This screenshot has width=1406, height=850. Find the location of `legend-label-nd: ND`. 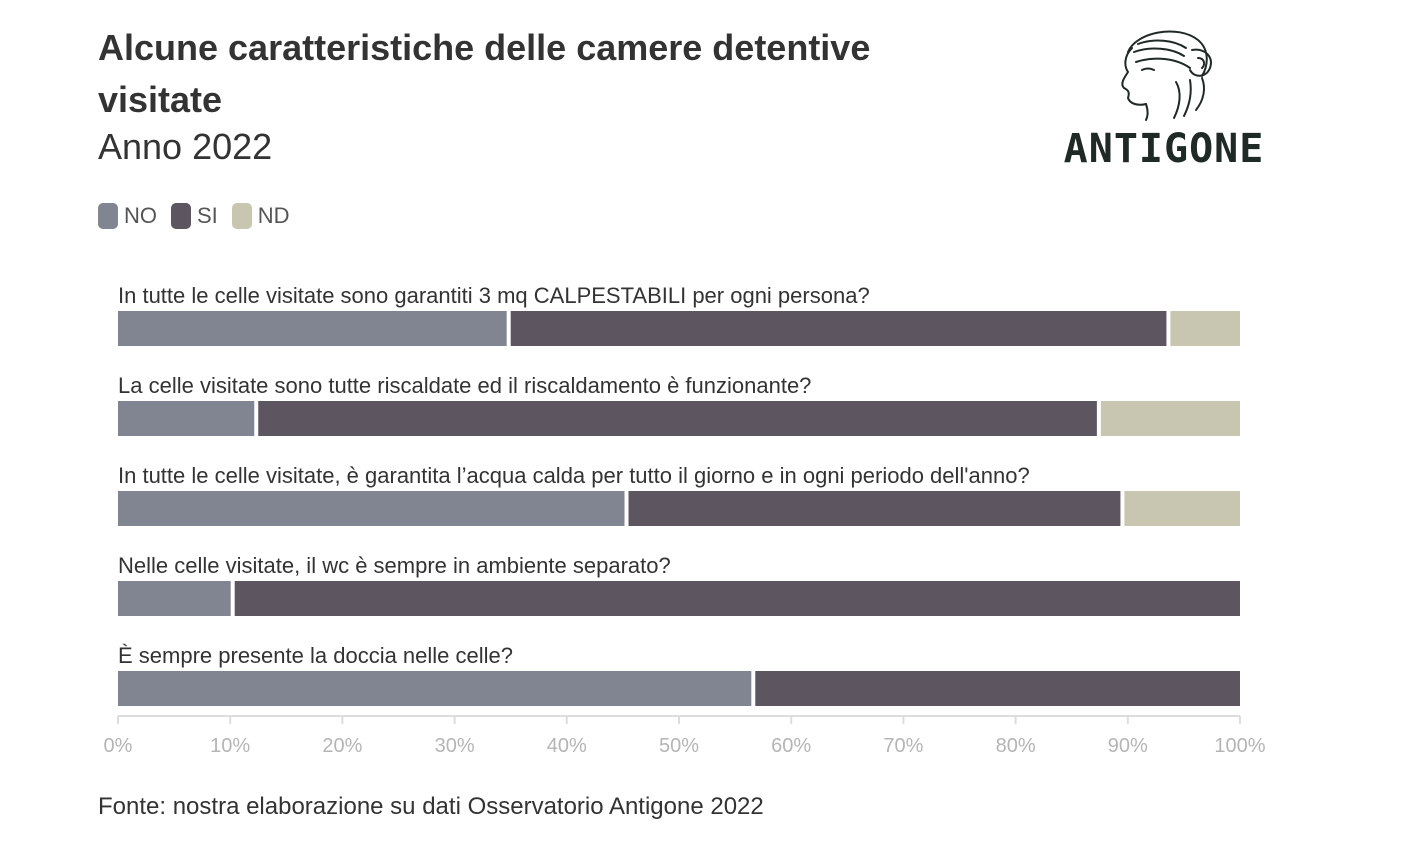

legend-label-nd: ND is located at coordinates (273, 215).